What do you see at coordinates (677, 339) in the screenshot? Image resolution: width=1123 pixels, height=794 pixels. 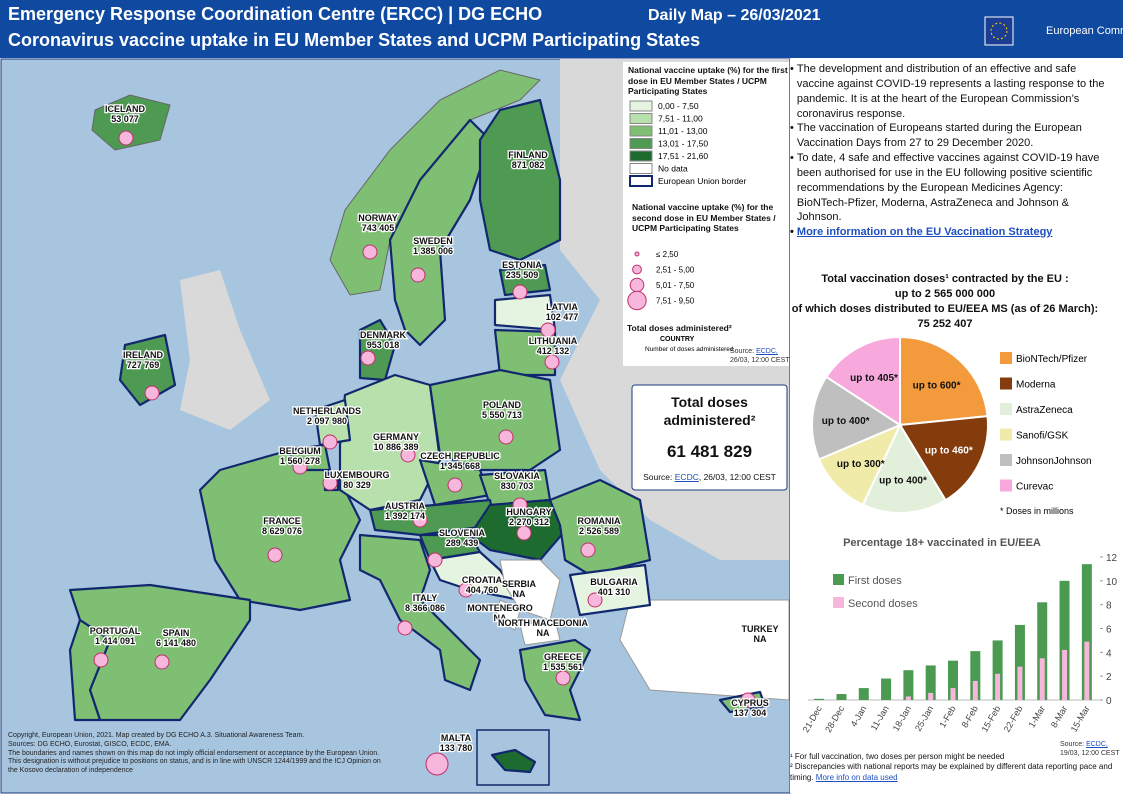 I see `legend-example: COUNTRY` at bounding box center [677, 339].